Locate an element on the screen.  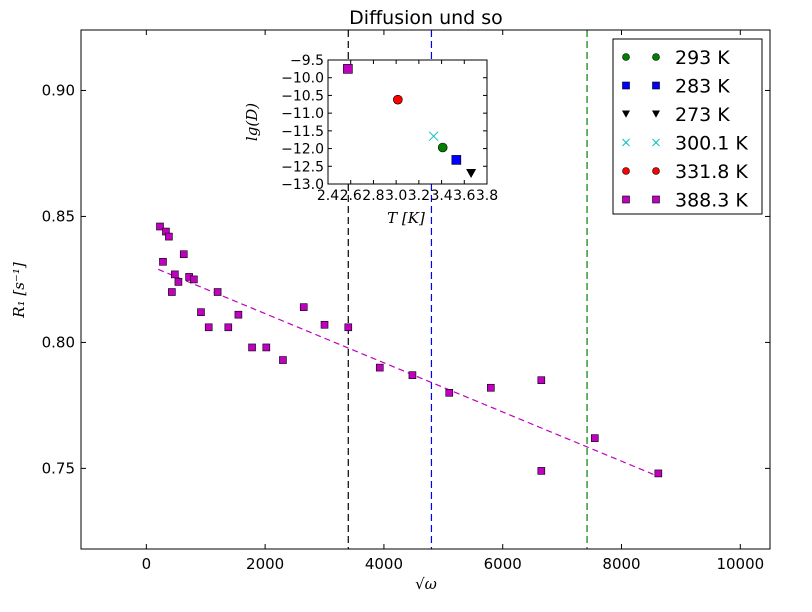
legend-label-1: 283 K is located at coordinates (702, 87).